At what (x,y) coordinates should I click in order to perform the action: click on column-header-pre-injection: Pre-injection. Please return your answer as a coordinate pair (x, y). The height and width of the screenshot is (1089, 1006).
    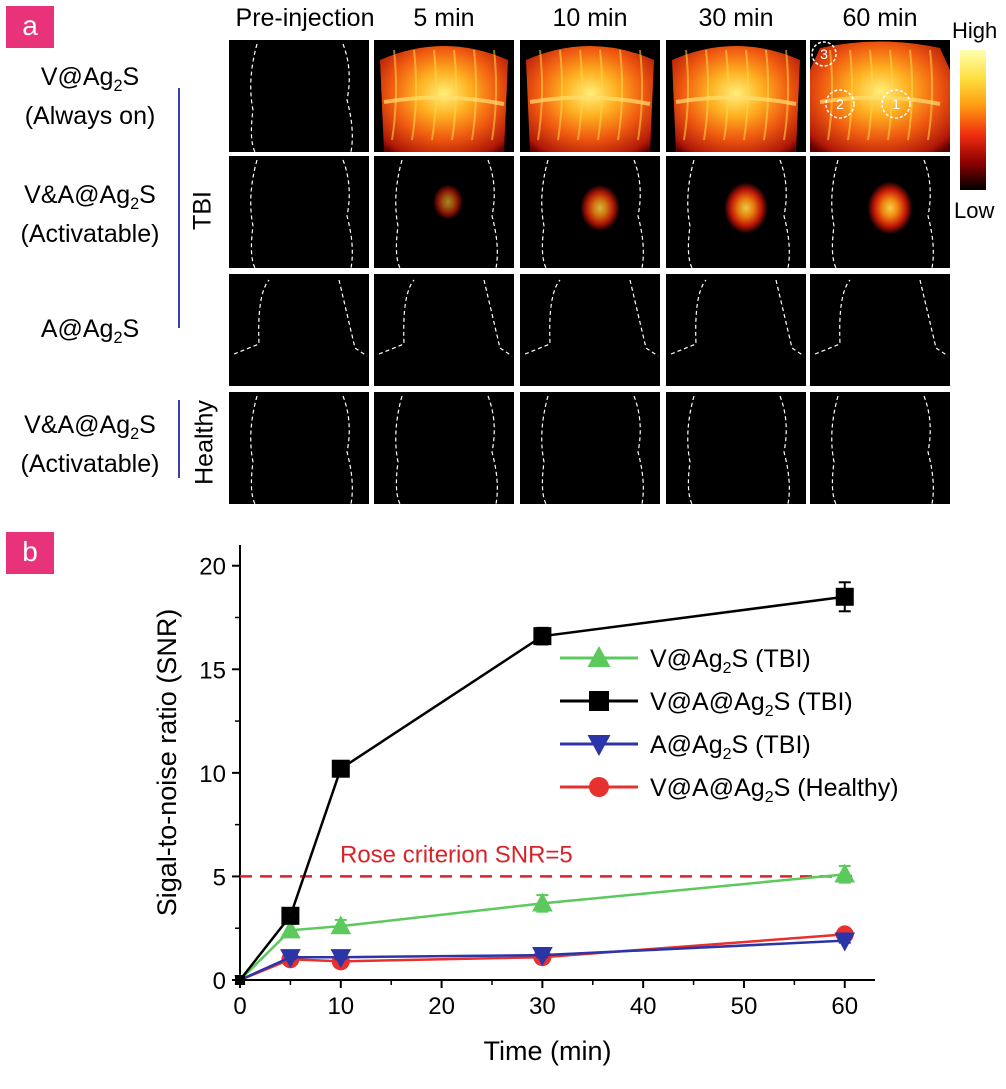
    Looking at the image, I should click on (305, 18).